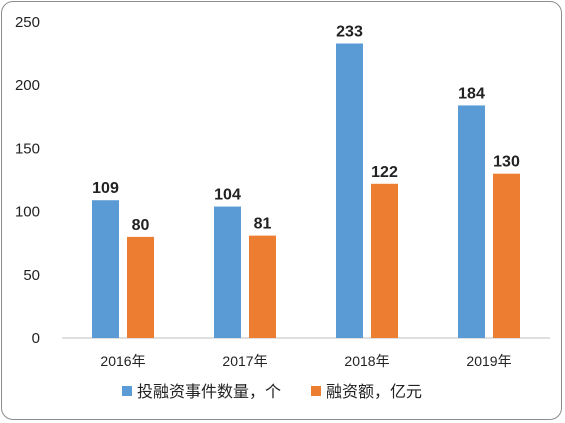 The width and height of the screenshot is (565, 423). Describe the element at coordinates (122, 361) in the screenshot. I see `x-tick-label: 2016年` at that location.